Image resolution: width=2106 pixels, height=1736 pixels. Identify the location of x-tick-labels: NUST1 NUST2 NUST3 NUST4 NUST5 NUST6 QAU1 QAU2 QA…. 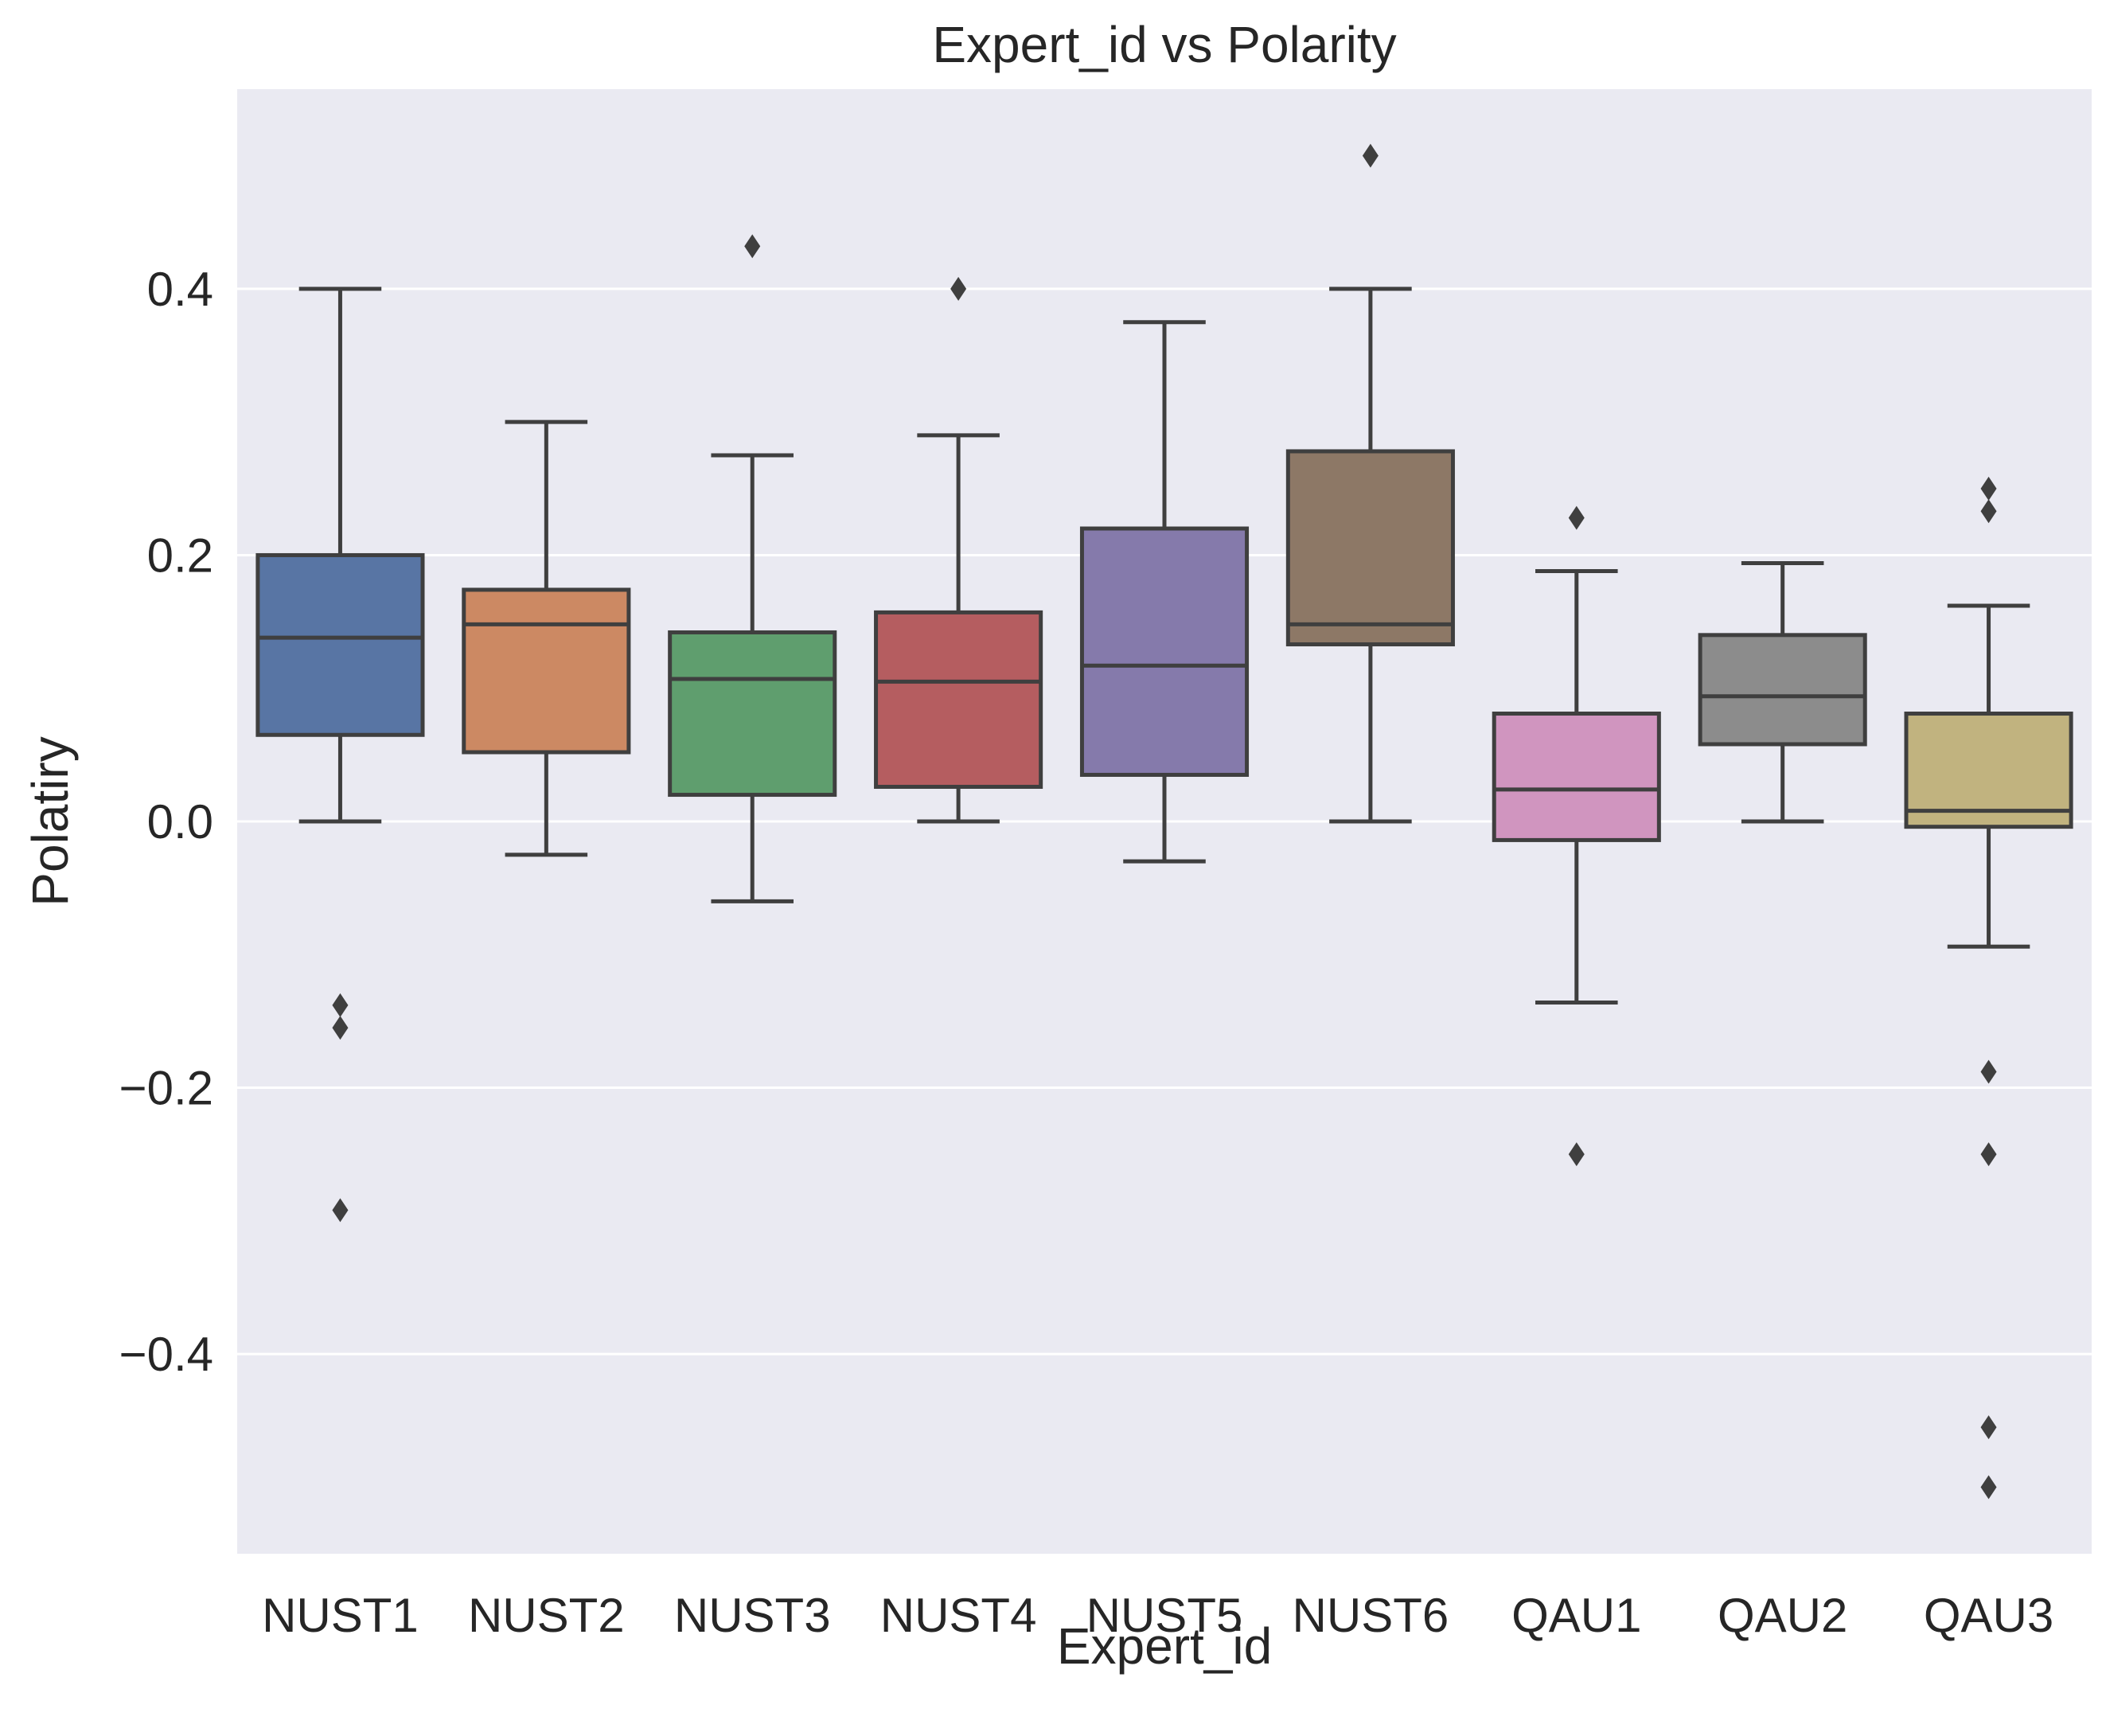
(1157, 1615).